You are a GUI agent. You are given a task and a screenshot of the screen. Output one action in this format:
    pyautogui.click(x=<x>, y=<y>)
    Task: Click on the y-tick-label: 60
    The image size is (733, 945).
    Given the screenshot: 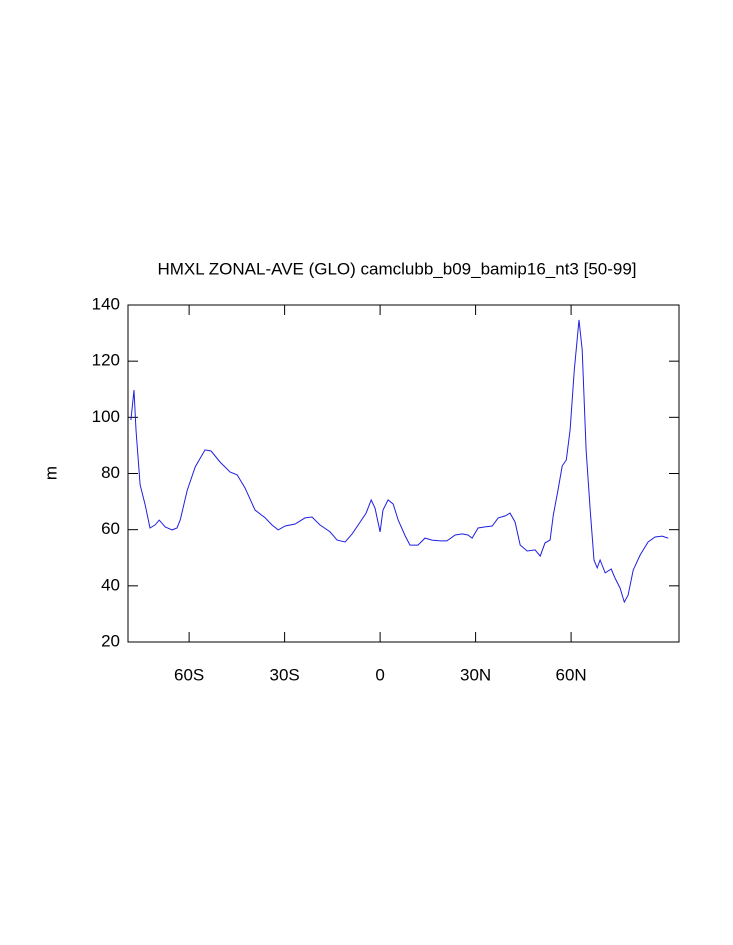 What is the action you would take?
    pyautogui.click(x=110, y=528)
    